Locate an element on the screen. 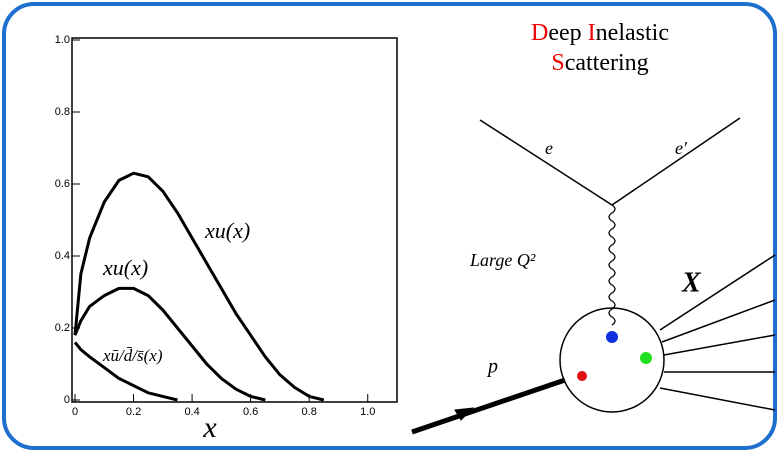  label-e: e is located at coordinates (549, 148).